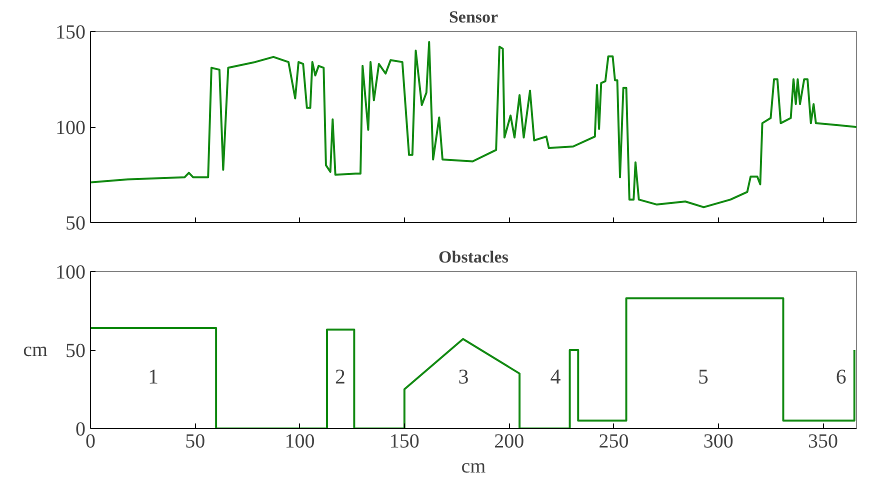  What do you see at coordinates (153, 376) in the screenshot?
I see `annotation: 1` at bounding box center [153, 376].